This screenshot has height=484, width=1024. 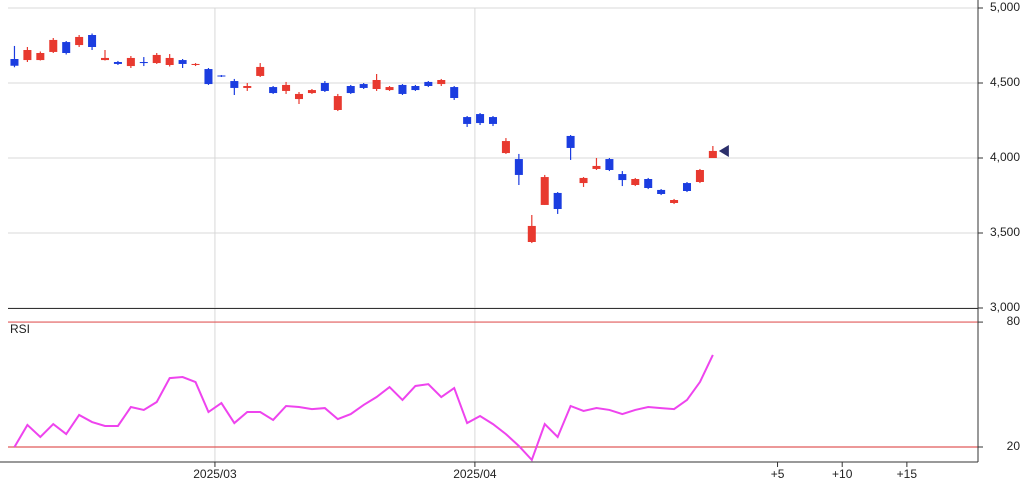 What do you see at coordinates (907, 474) in the screenshot?
I see `x-tick-label: +15` at bounding box center [907, 474].